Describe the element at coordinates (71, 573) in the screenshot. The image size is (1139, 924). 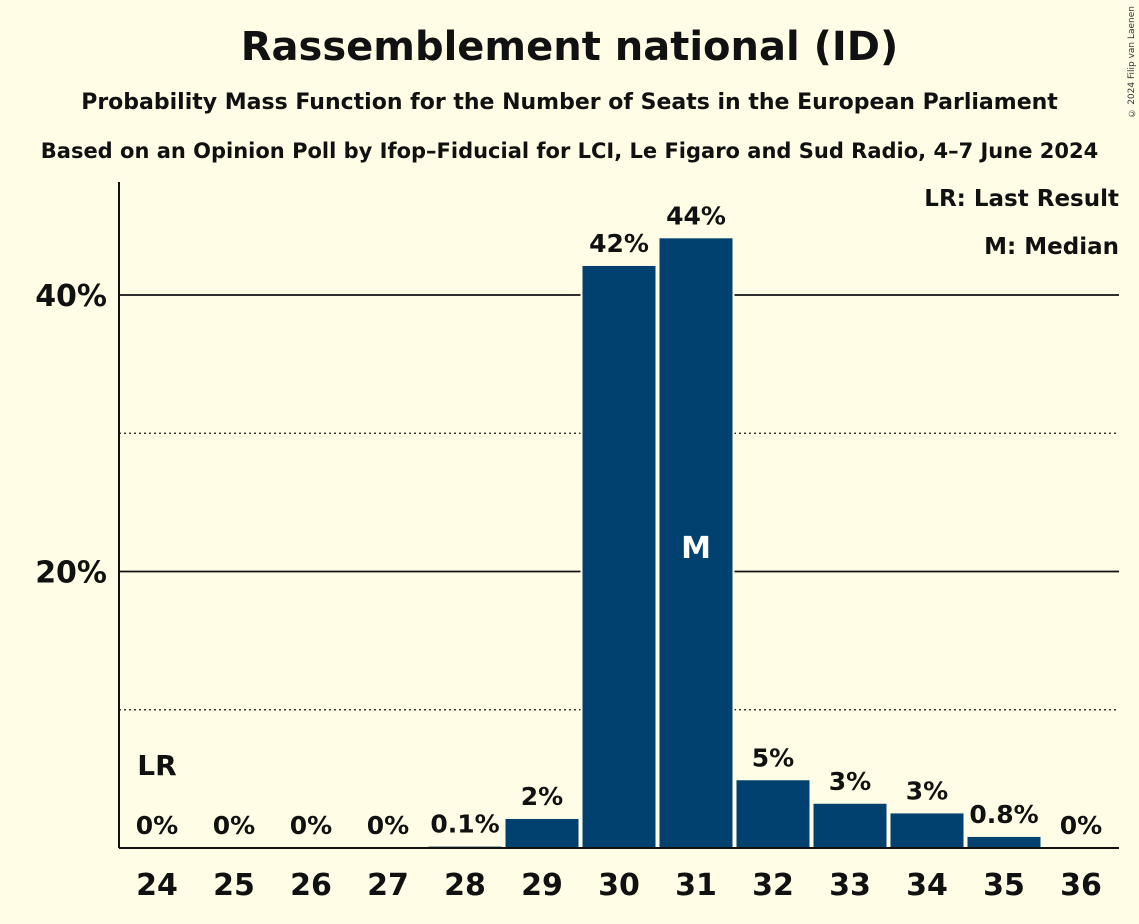
I see `y-tick-label: 20%` at that location.